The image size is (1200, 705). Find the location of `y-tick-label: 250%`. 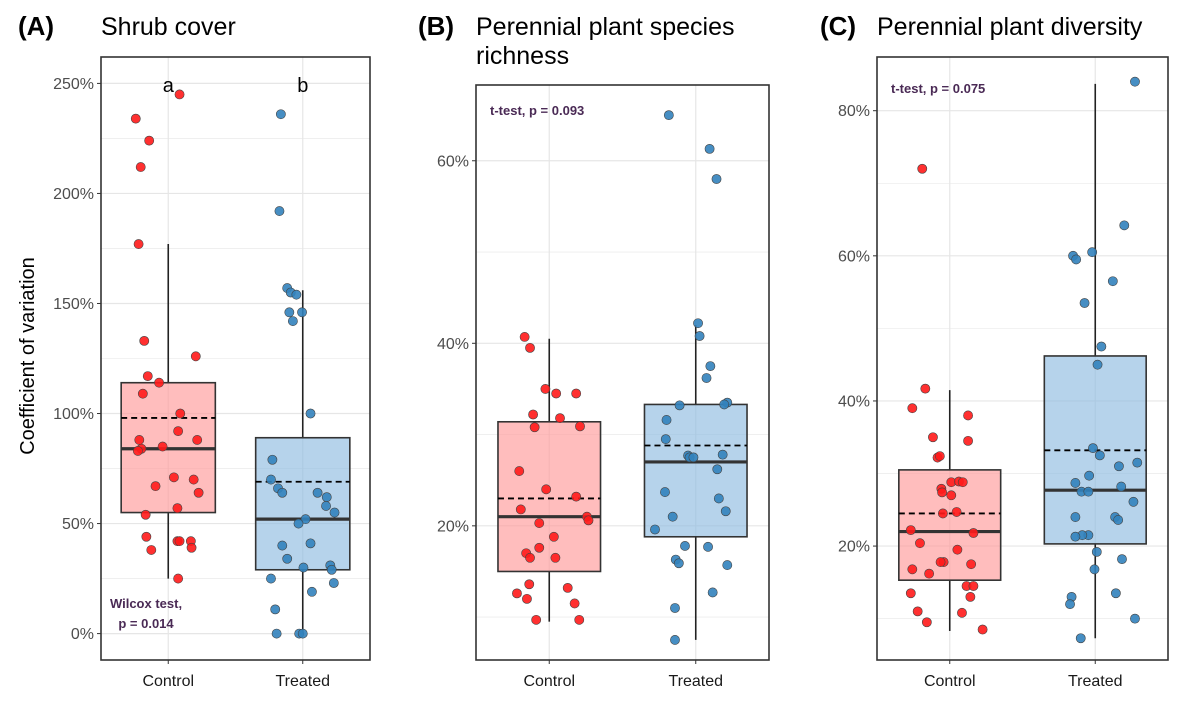

y-tick-label: 250% is located at coordinates (73, 84).